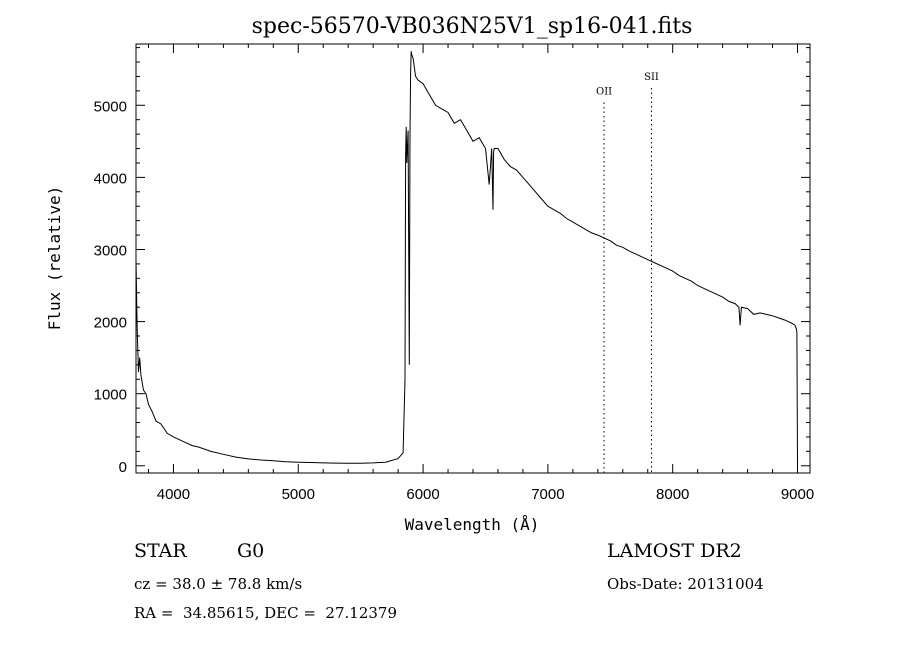 This screenshot has height=650, width=900. Describe the element at coordinates (110, 178) in the screenshot. I see `y-tick-label: 4000` at that location.